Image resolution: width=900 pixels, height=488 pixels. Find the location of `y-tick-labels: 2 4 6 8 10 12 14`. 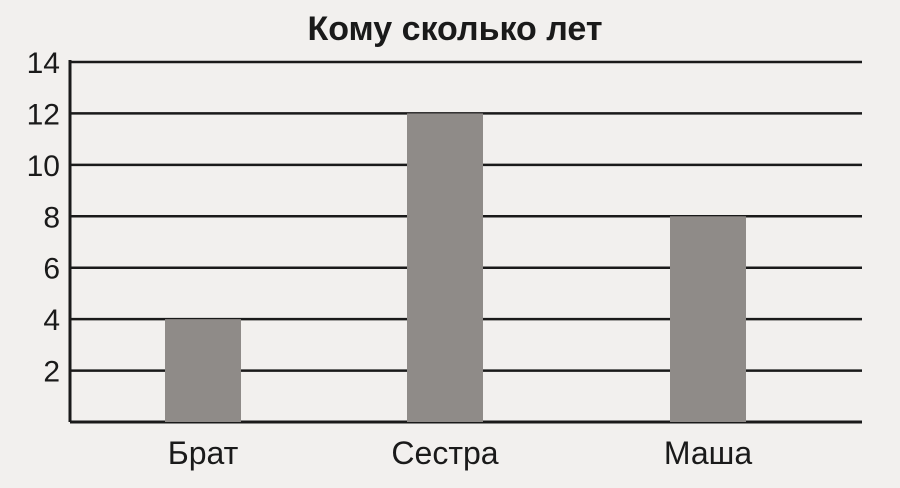

y-tick-labels: 2 4 6 8 10 12 14 is located at coordinates (43, 218).